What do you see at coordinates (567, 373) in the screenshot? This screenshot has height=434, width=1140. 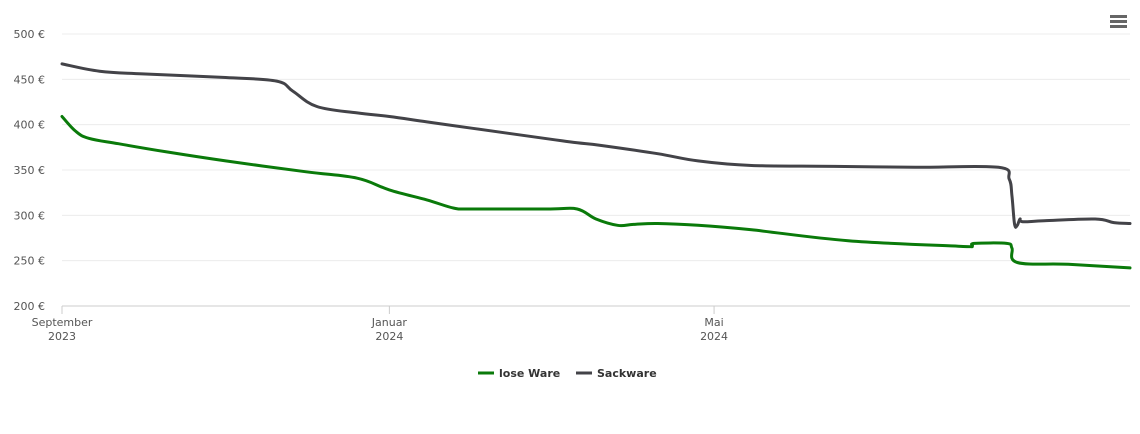 I see `legend: lose Ware Sackware` at bounding box center [567, 373].